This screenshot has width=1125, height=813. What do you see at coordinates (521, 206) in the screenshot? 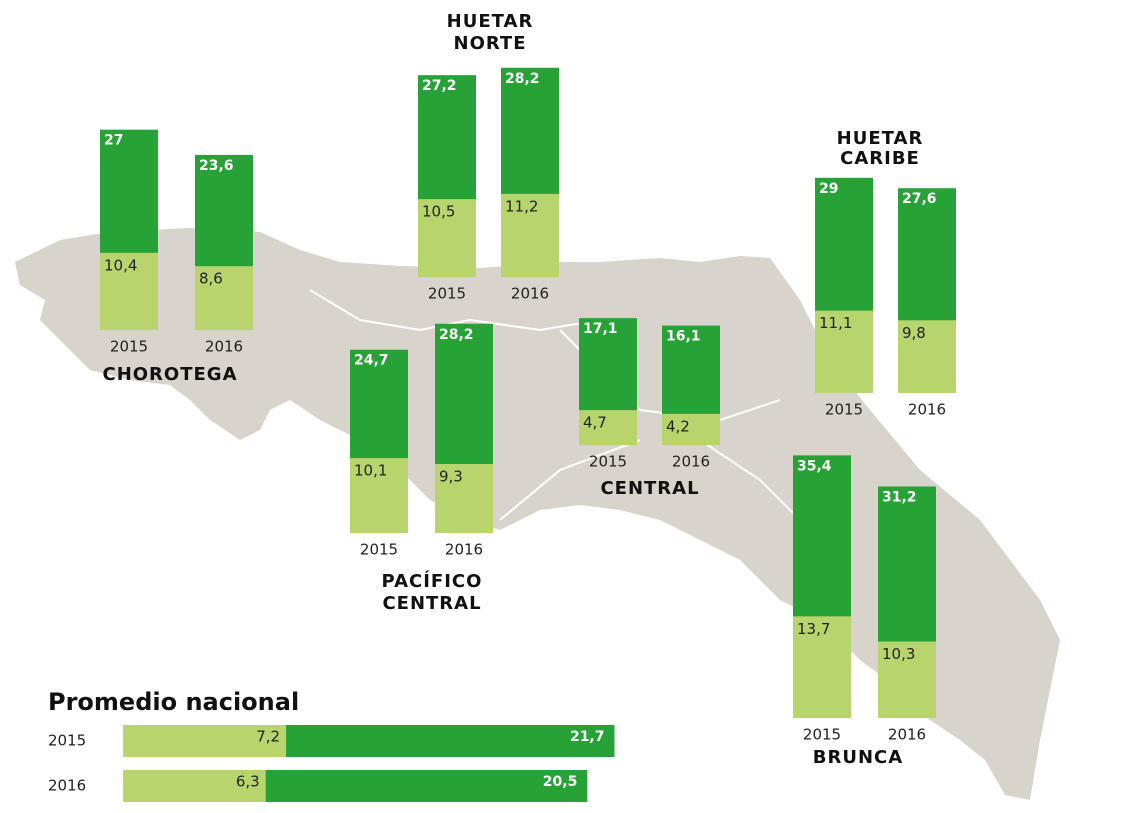
I see `extreme-label: 11,2` at bounding box center [521, 206].